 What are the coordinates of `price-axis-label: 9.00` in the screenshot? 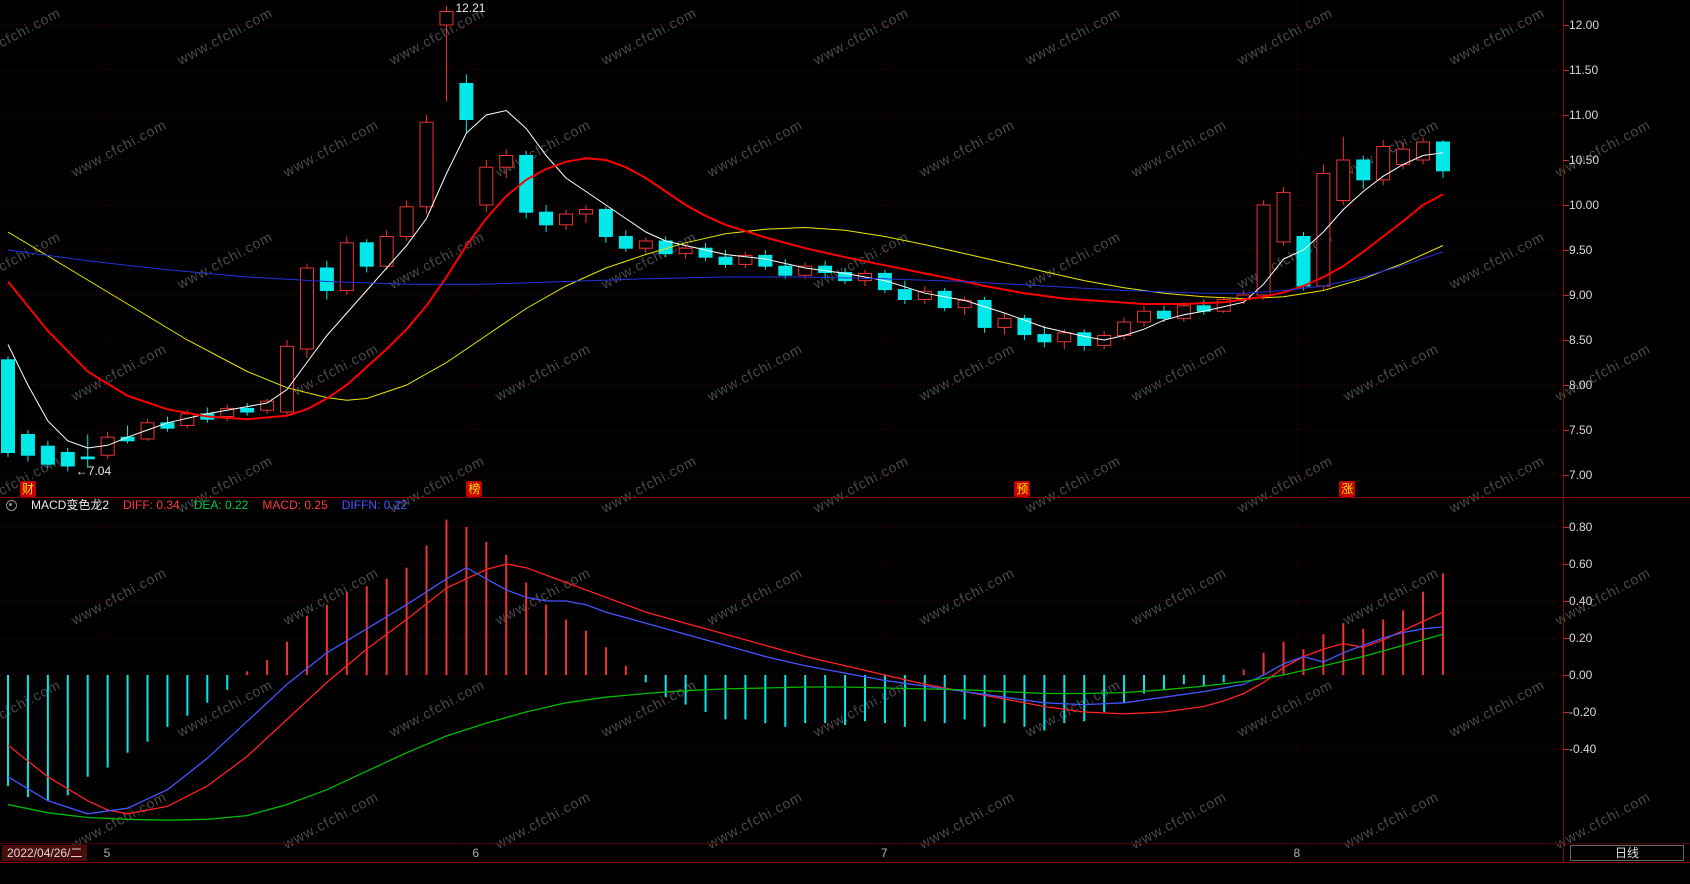 It's located at (1581, 295).